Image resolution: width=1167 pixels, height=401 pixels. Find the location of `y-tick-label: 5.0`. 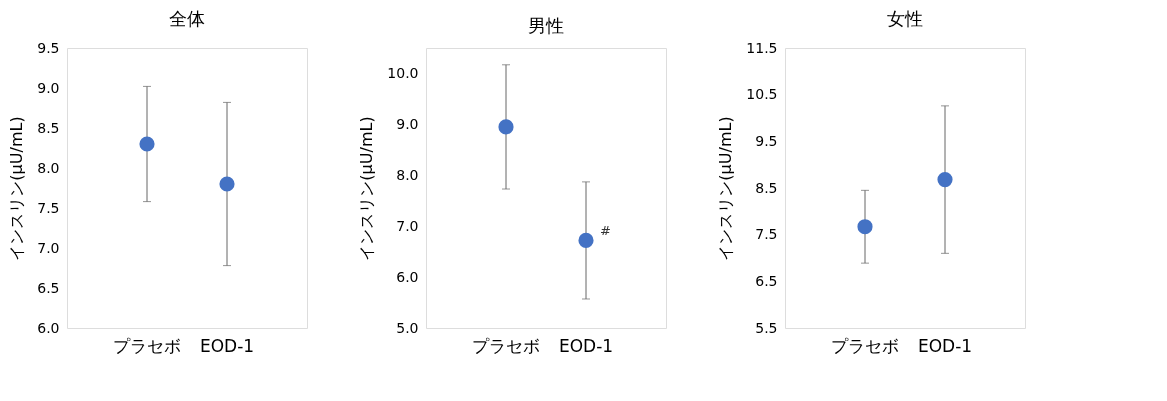

y-tick-label: 5.0 is located at coordinates (407, 327).